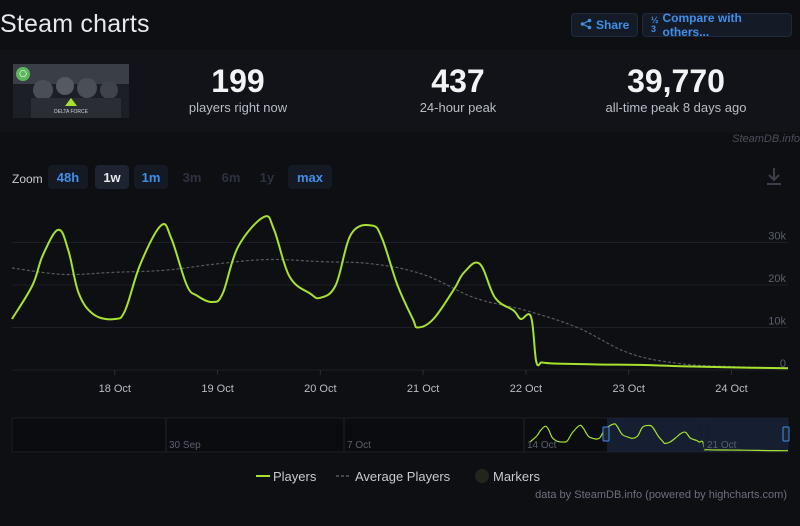 The width and height of the screenshot is (800, 526). What do you see at coordinates (238, 107) in the screenshot?
I see `current-players-label: players right now` at bounding box center [238, 107].